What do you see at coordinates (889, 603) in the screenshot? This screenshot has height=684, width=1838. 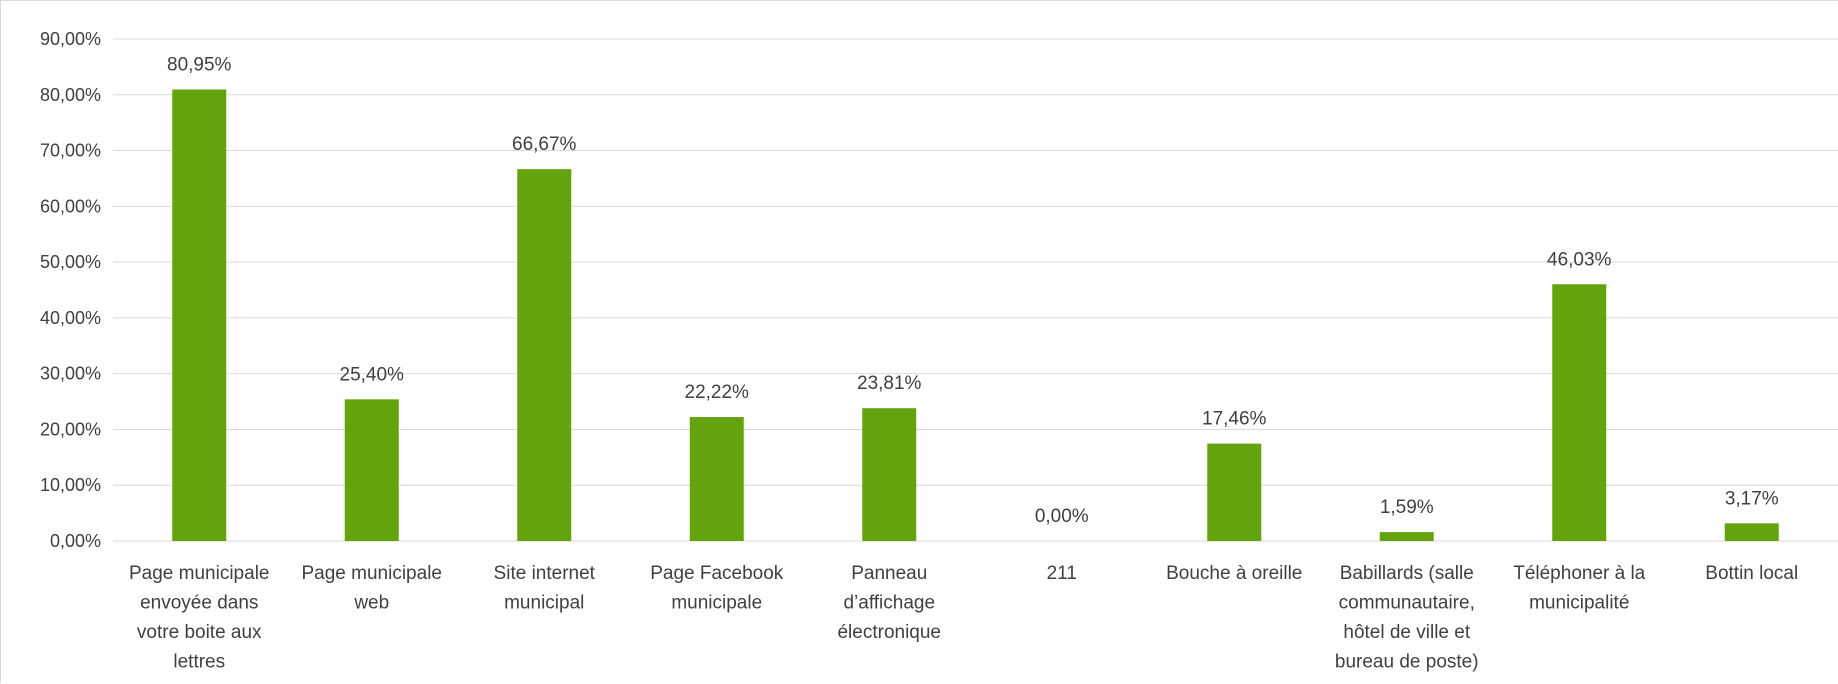 I see `category-label: Panneau d’affichage électronique` at bounding box center [889, 603].